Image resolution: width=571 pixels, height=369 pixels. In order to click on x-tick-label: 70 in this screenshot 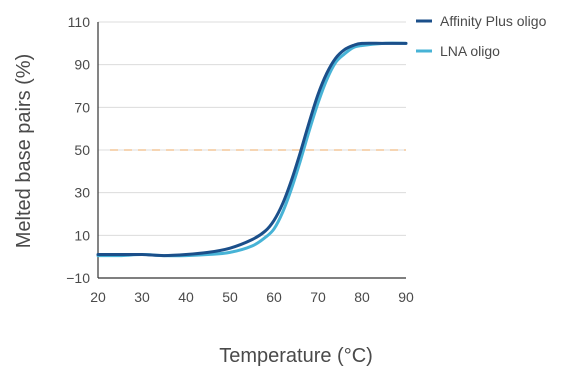, I will do `click(318, 297)`.